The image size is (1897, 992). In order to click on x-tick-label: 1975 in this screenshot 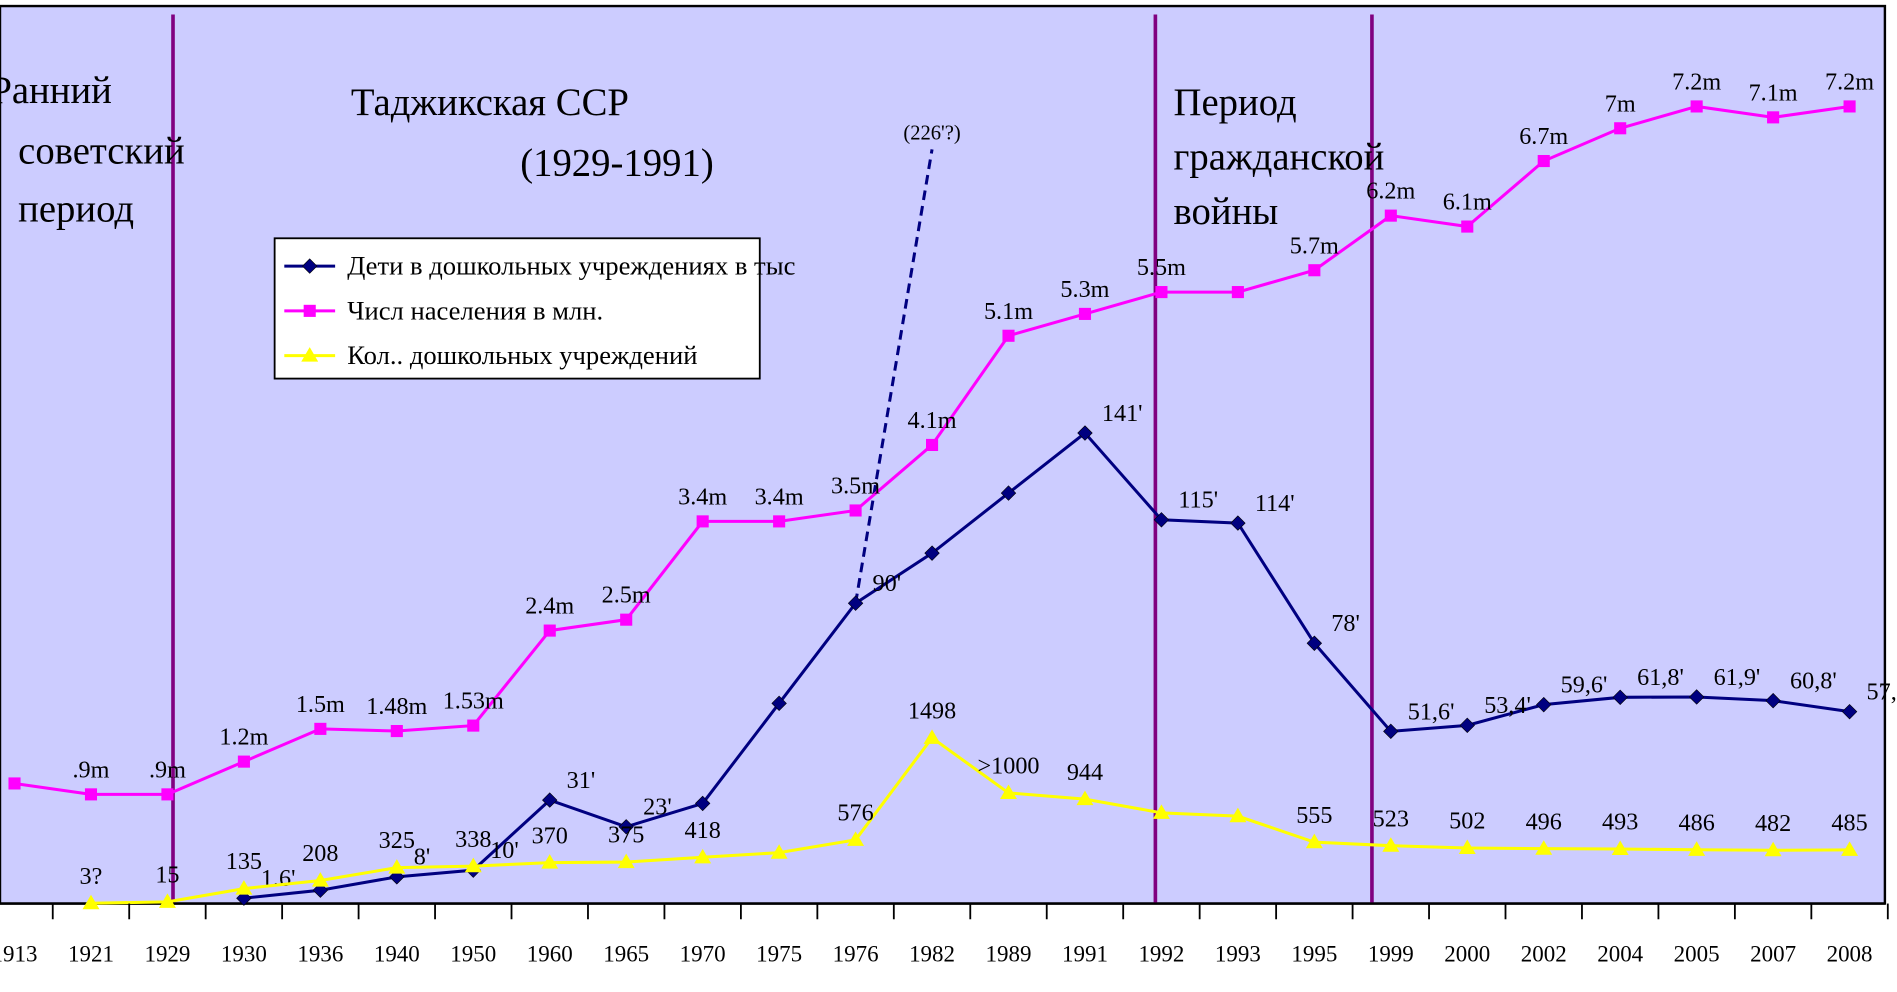, I will do `click(779, 954)`.